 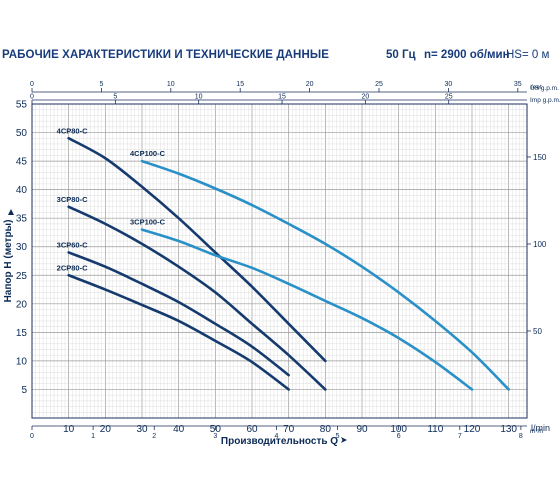 I want to click on label-3cp60-c: 3CP60-C, so click(x=72, y=244).